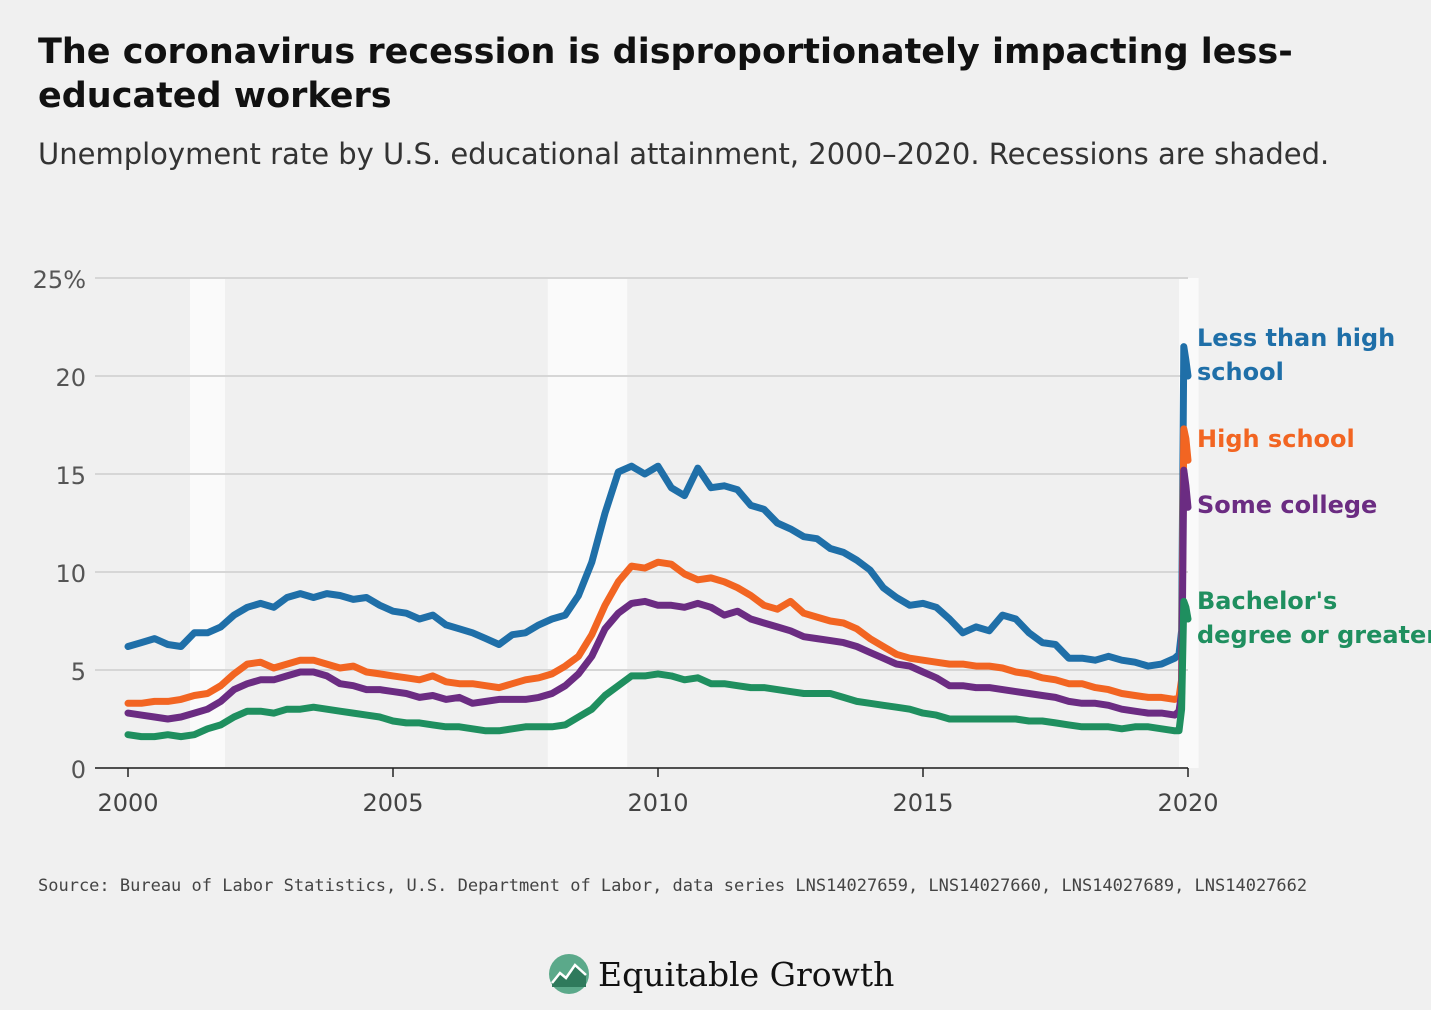 The height and width of the screenshot is (1010, 1431). I want to click on y-tick-label: 25%, so click(59, 280).